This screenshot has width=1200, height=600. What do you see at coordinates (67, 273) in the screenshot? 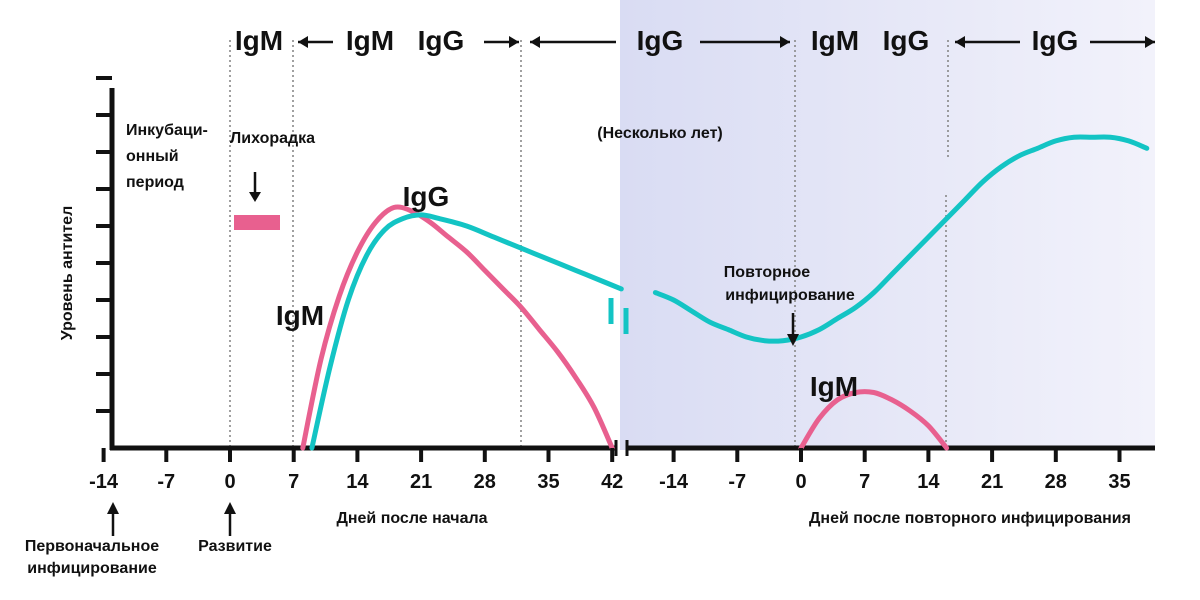
I see `y-axis-label: Уровень антител` at bounding box center [67, 273].